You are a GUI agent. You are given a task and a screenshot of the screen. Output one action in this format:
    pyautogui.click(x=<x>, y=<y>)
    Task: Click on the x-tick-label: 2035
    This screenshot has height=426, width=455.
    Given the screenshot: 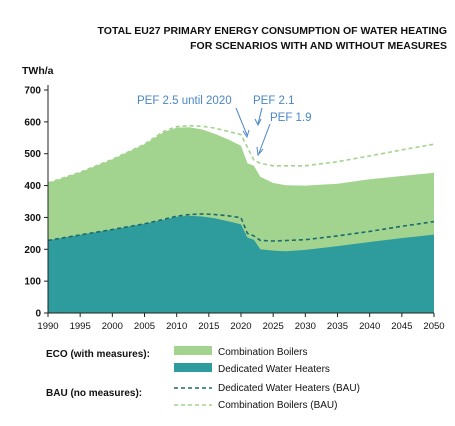 What is the action you would take?
    pyautogui.click(x=337, y=326)
    